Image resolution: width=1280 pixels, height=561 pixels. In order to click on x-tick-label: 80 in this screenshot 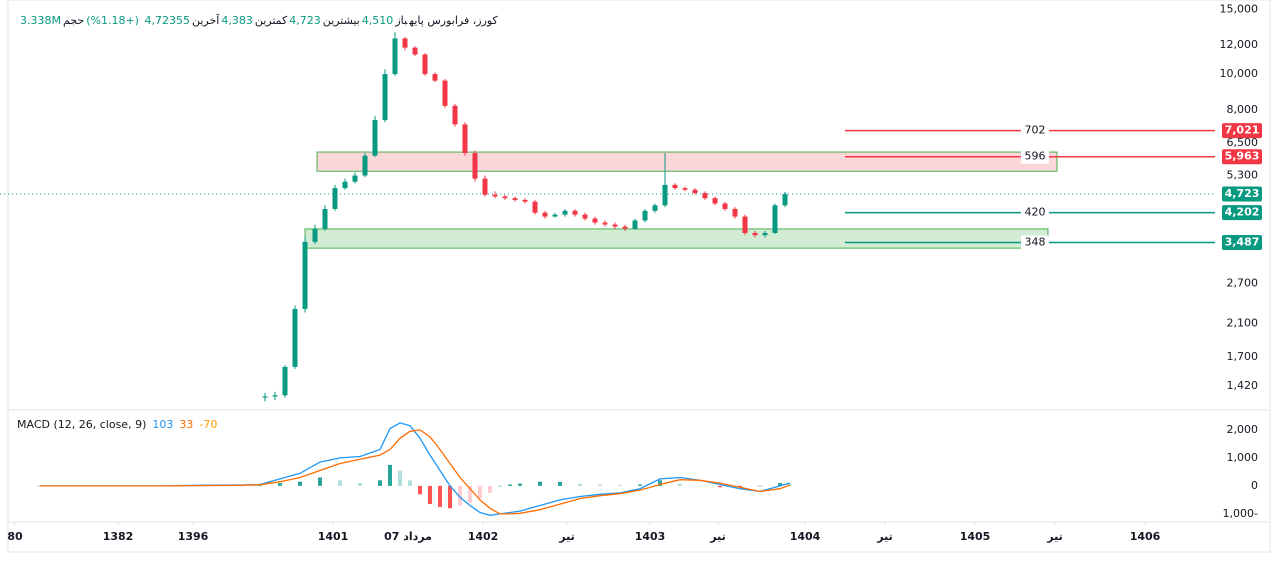, I will do `click(15, 536)`.